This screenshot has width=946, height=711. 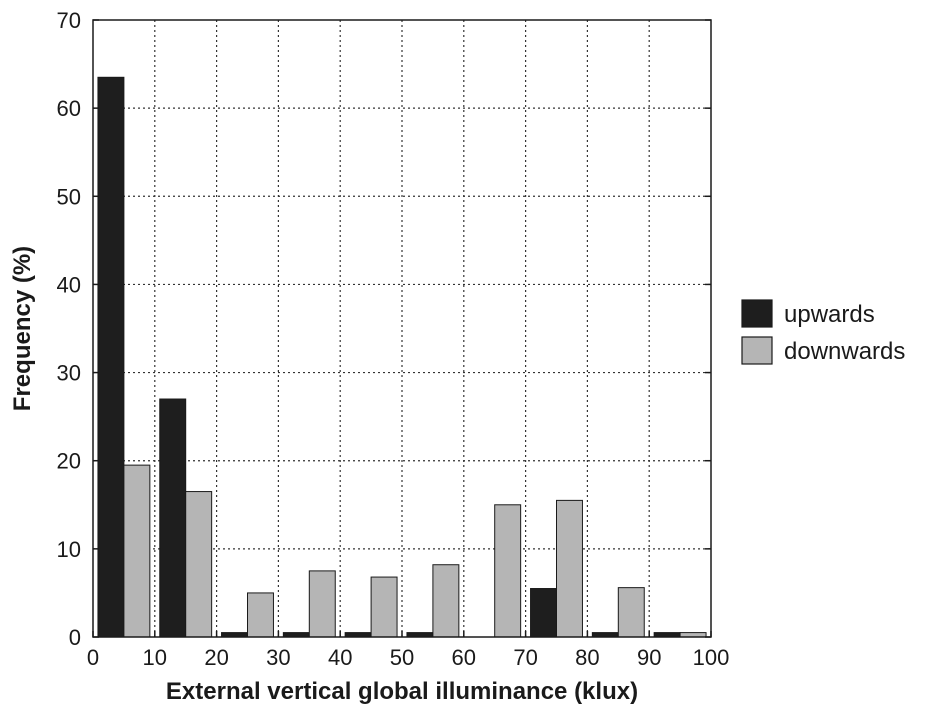 What do you see at coordinates (829, 314) in the screenshot?
I see `legend-label-upwards: upwards` at bounding box center [829, 314].